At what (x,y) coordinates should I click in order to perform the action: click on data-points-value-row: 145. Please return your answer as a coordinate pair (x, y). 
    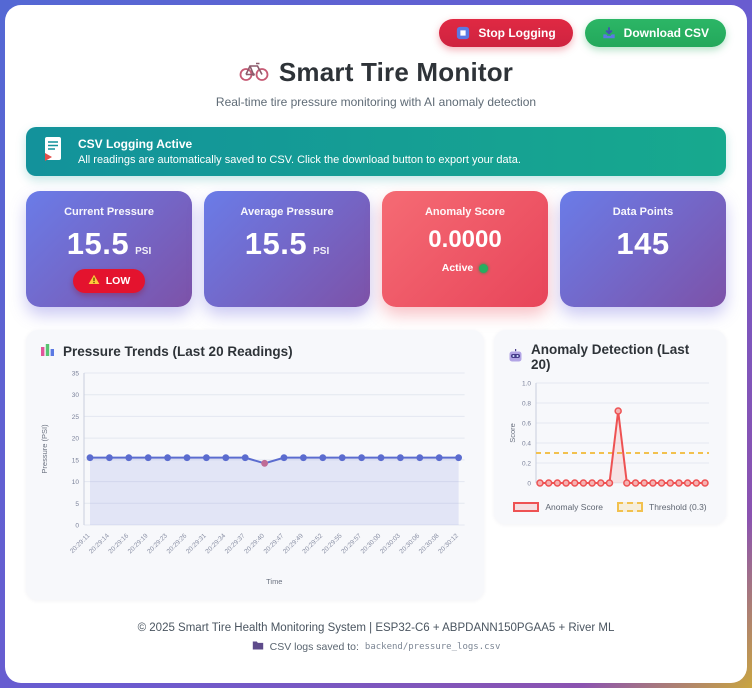
    Looking at the image, I should click on (642, 244).